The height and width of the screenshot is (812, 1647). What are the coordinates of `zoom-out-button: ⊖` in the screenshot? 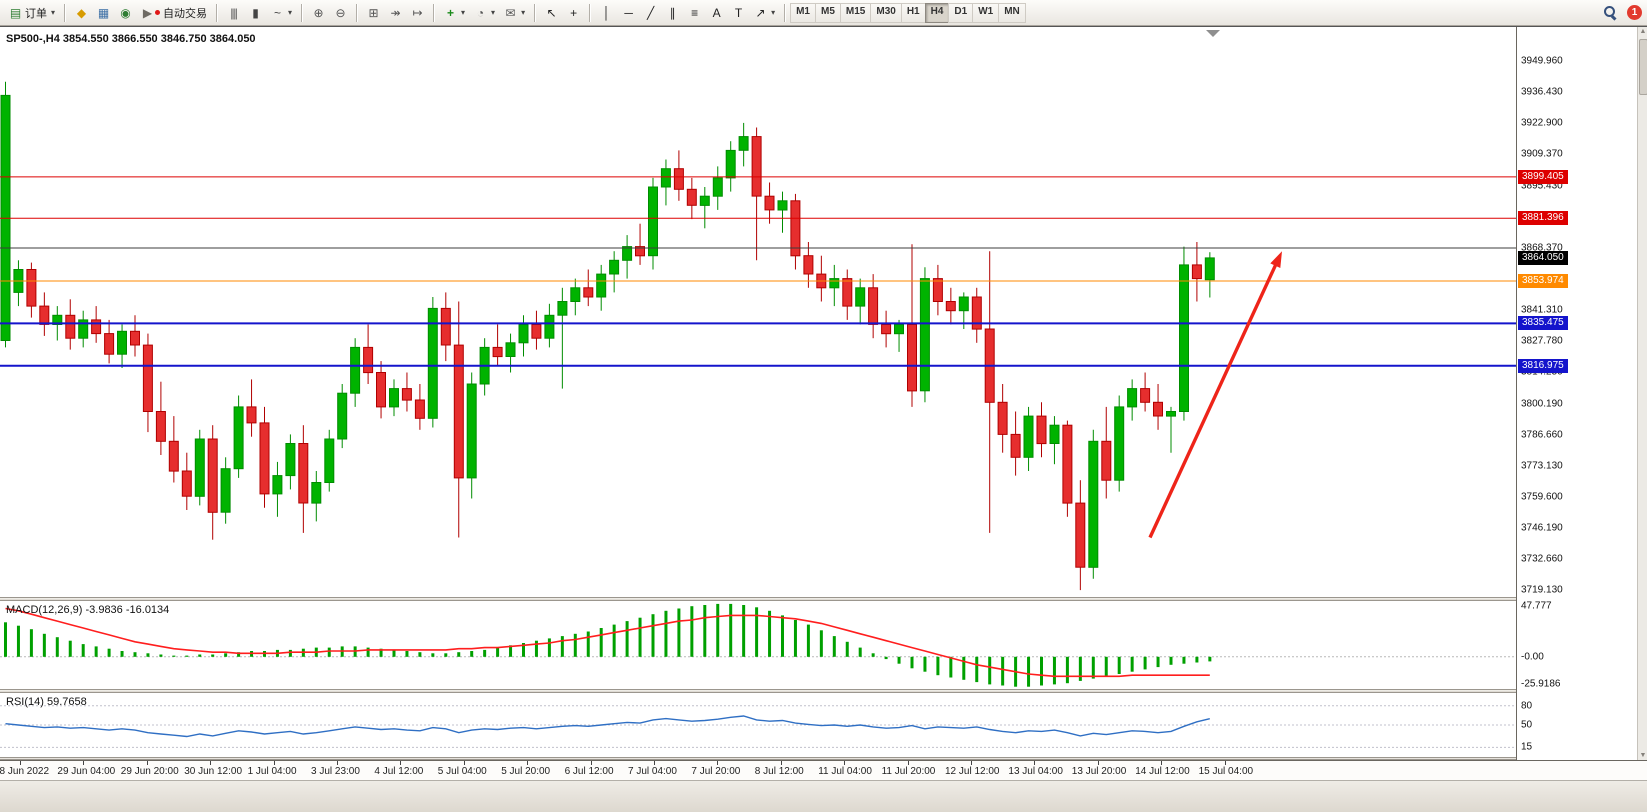 It's located at (340, 13).